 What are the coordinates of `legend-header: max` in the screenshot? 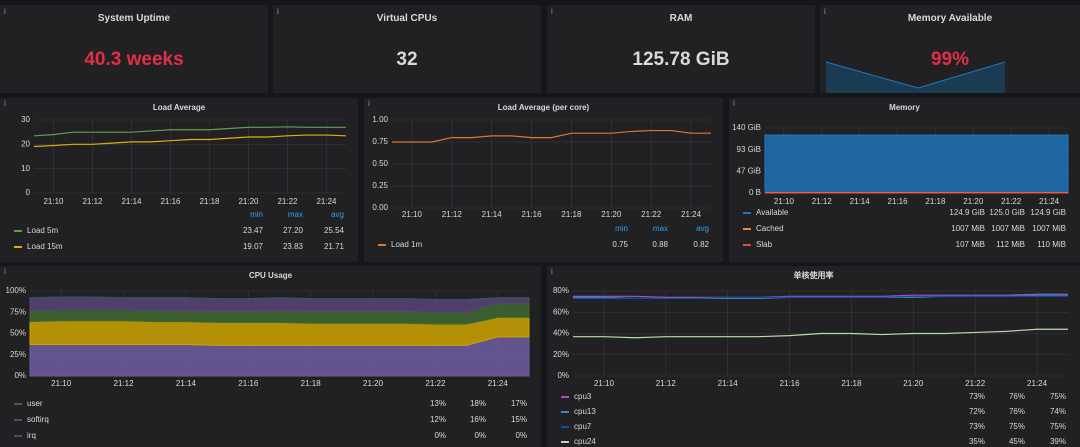 It's located at (295, 214).